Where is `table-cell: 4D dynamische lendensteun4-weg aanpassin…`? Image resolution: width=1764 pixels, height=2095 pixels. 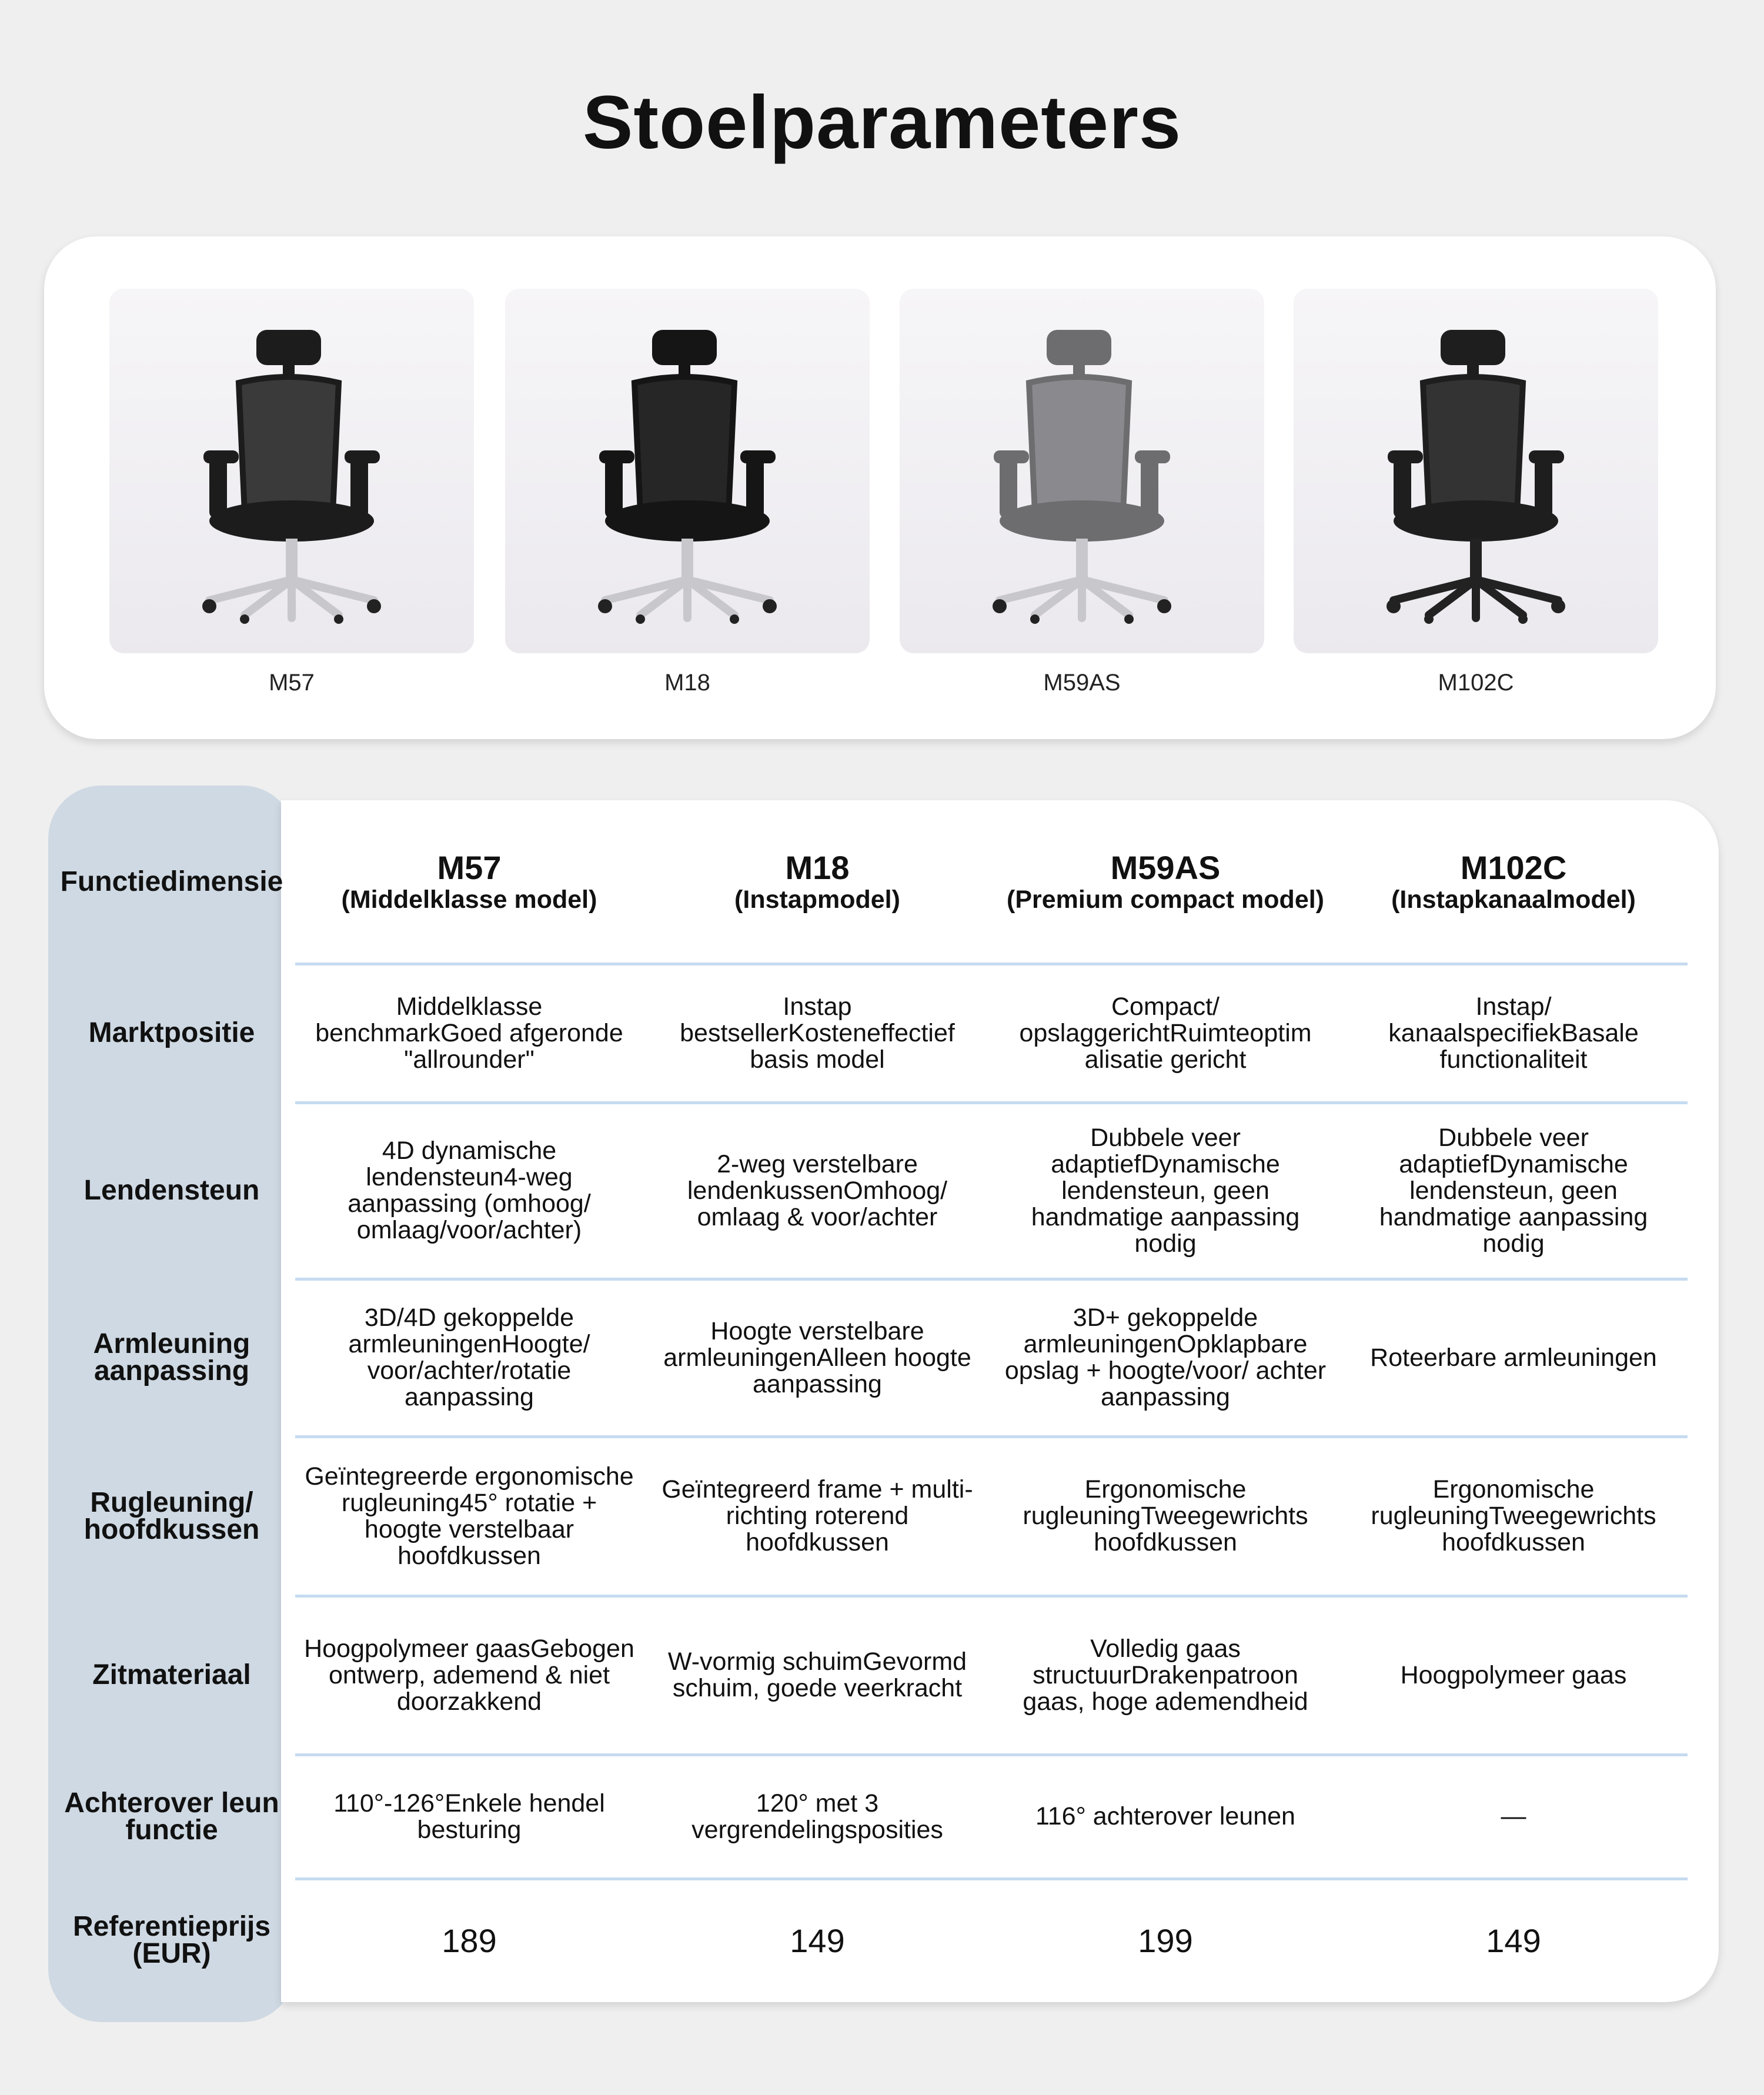
table-cell: 4D dynamische lendensteun4-weg aanpassin… is located at coordinates (469, 1190).